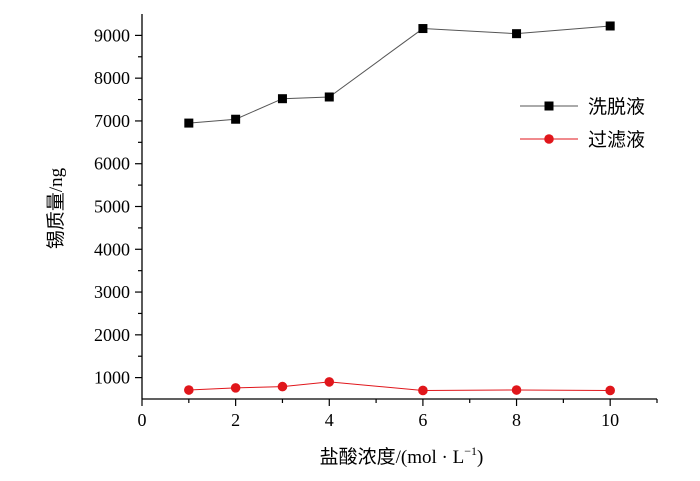 The image size is (700, 481). Describe the element at coordinates (392, 457) in the screenshot. I see `x-axis-title-main: 盐酸浓度/(mol · L` at that location.